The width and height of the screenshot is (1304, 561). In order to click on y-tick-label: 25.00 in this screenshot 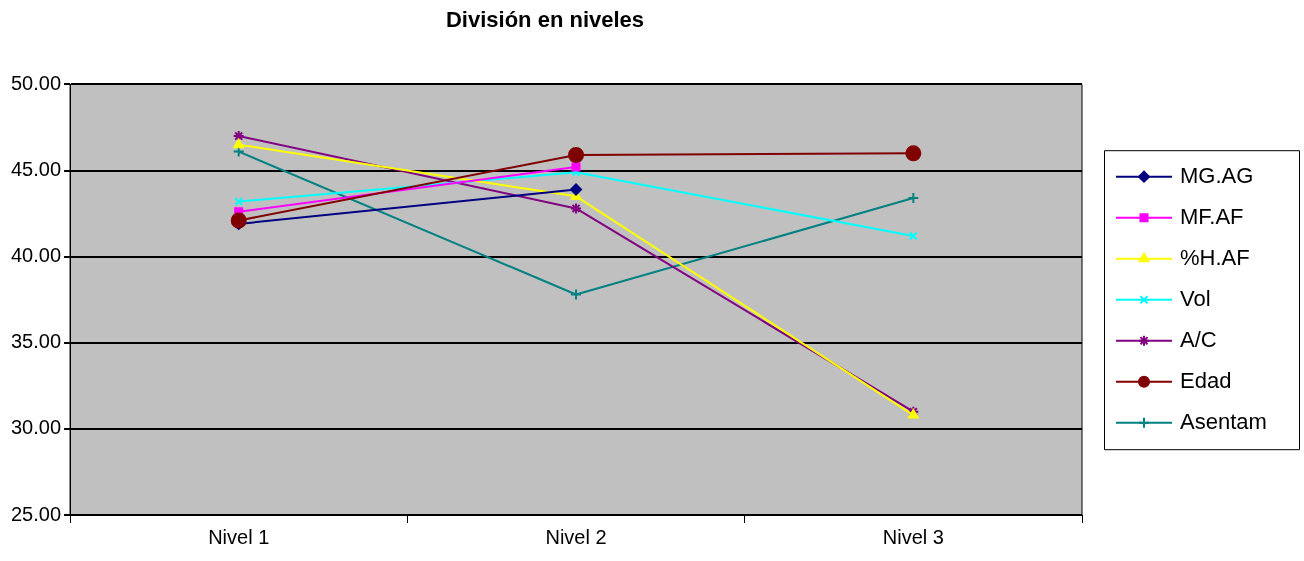, I will do `click(36, 513)`.